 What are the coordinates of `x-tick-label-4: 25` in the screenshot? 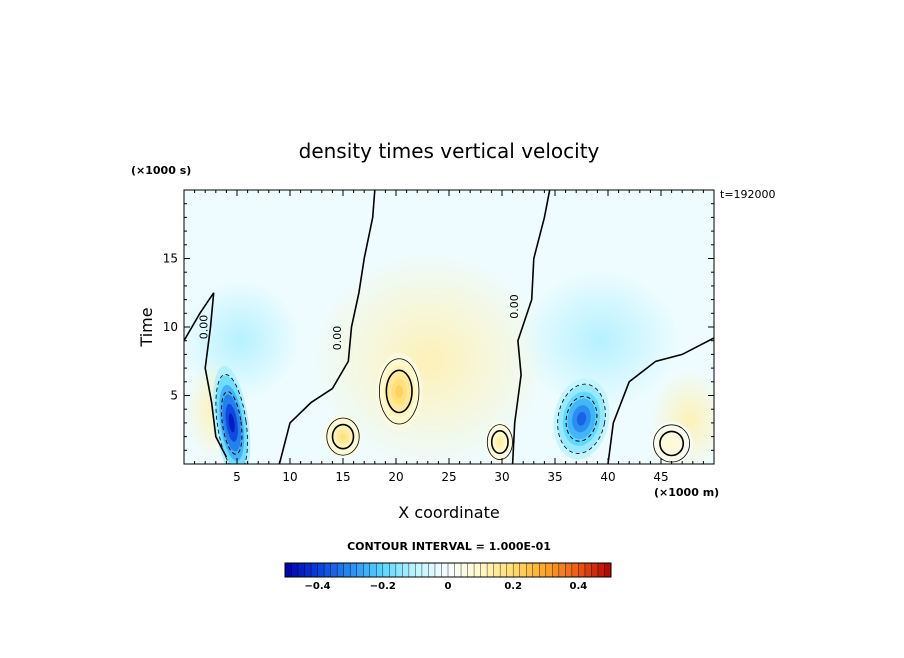 It's located at (448, 477).